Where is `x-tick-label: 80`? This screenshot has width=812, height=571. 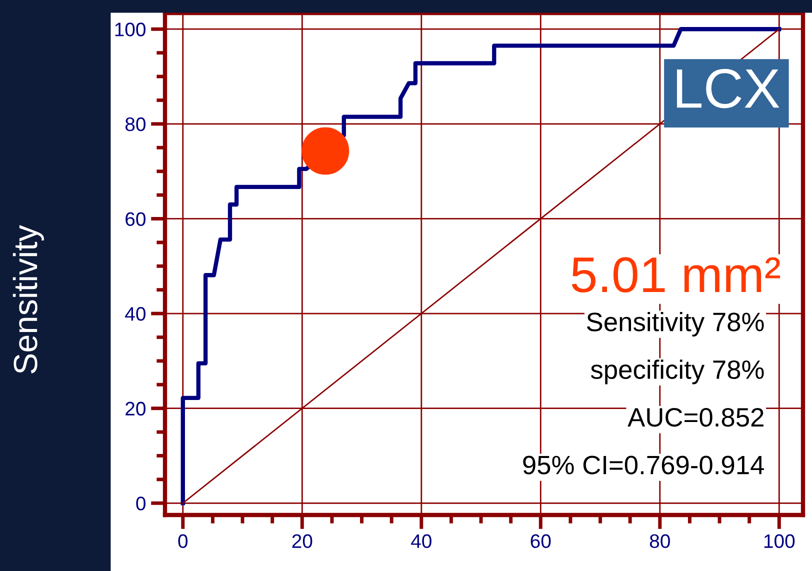 x-tick-label: 80 is located at coordinates (660, 541).